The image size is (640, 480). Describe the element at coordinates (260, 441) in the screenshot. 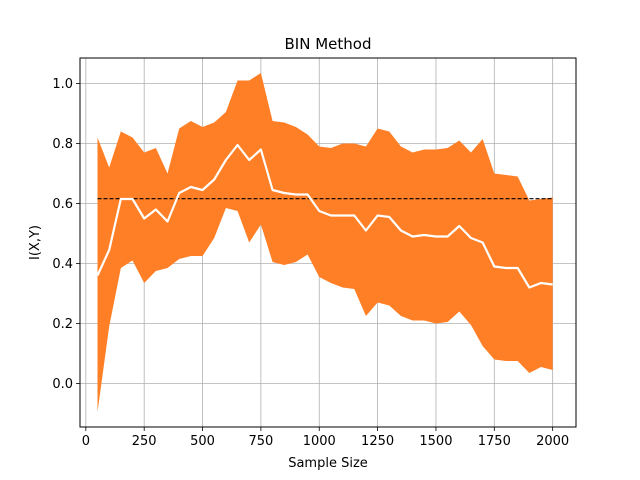

I see `x-tick-label: 750` at that location.